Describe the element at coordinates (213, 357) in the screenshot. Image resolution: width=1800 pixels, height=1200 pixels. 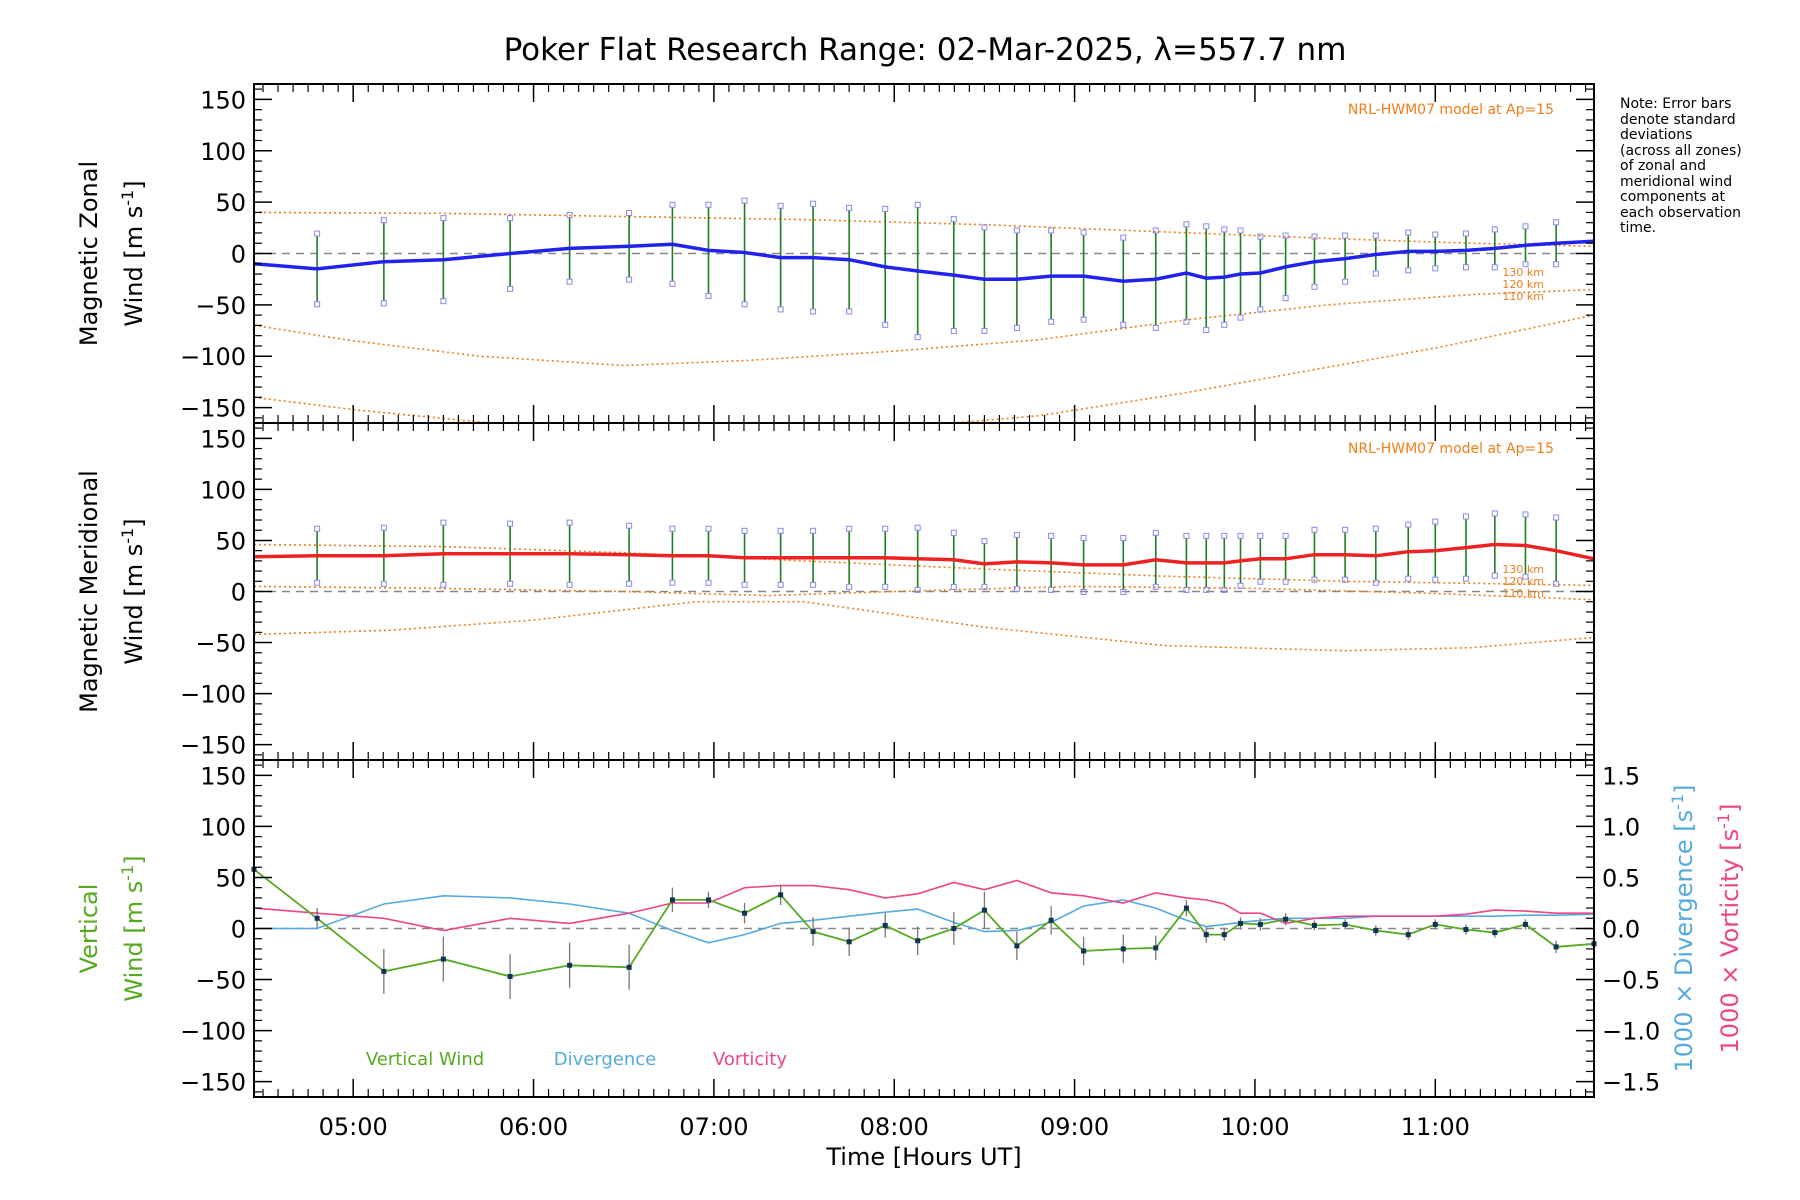
I see `y-tick-label: −100` at that location.